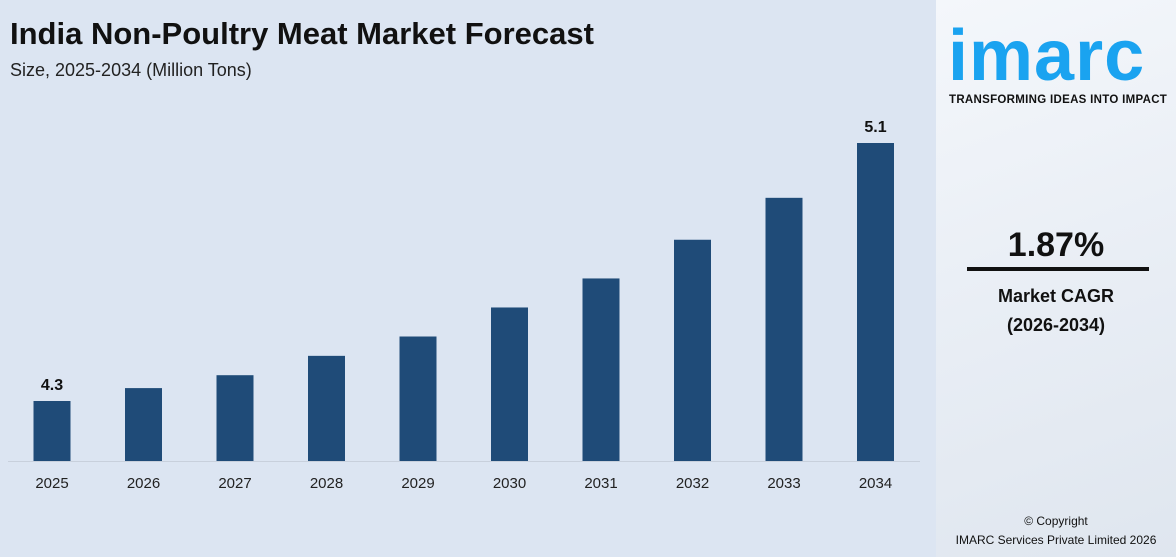 The height and width of the screenshot is (557, 1176). Describe the element at coordinates (509, 483) in the screenshot. I see `x-tick-label: 2030` at that location.